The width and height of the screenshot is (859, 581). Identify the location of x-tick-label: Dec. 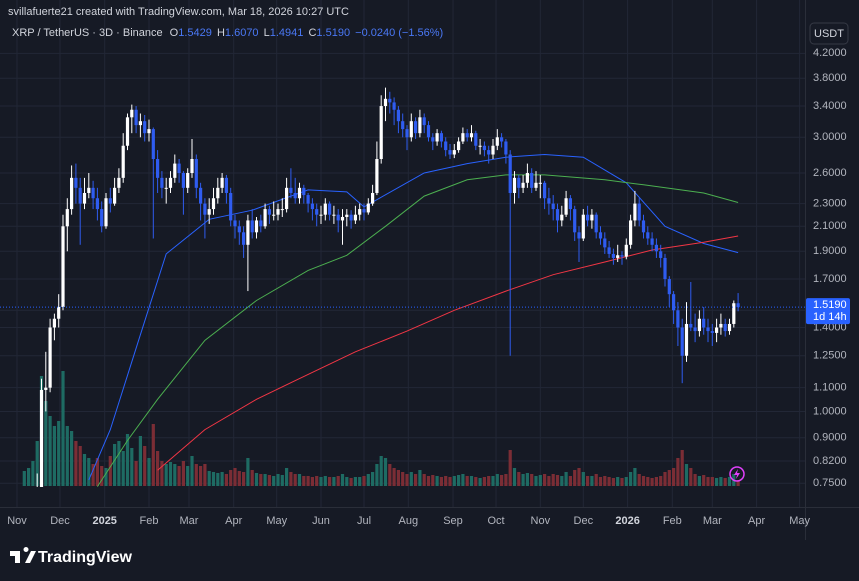
(584, 521).